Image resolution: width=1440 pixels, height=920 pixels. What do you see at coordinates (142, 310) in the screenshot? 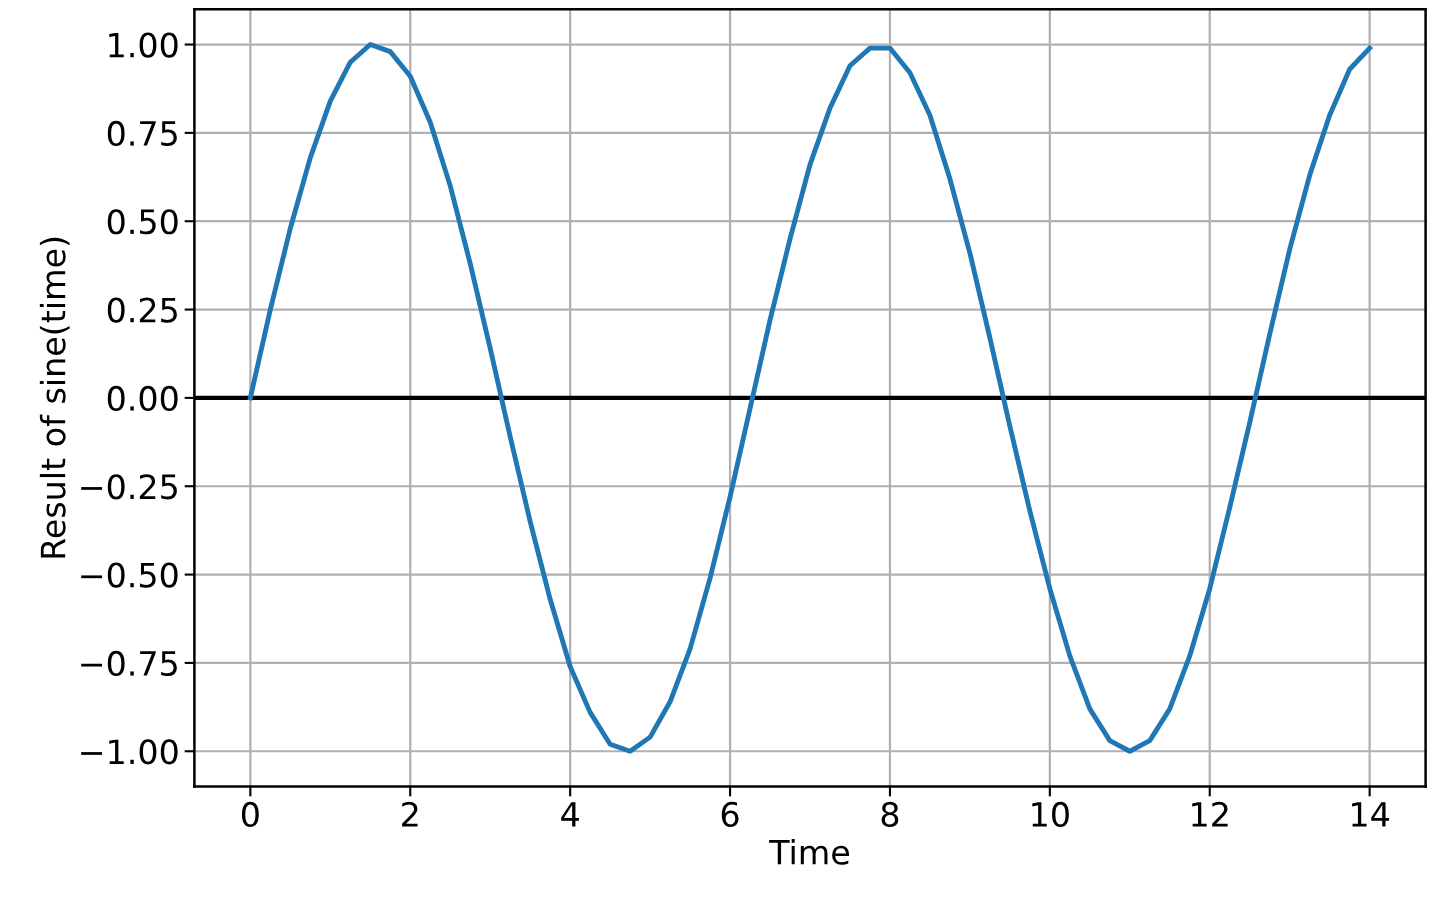
I see `y-tick-label: 0.25` at bounding box center [142, 310].